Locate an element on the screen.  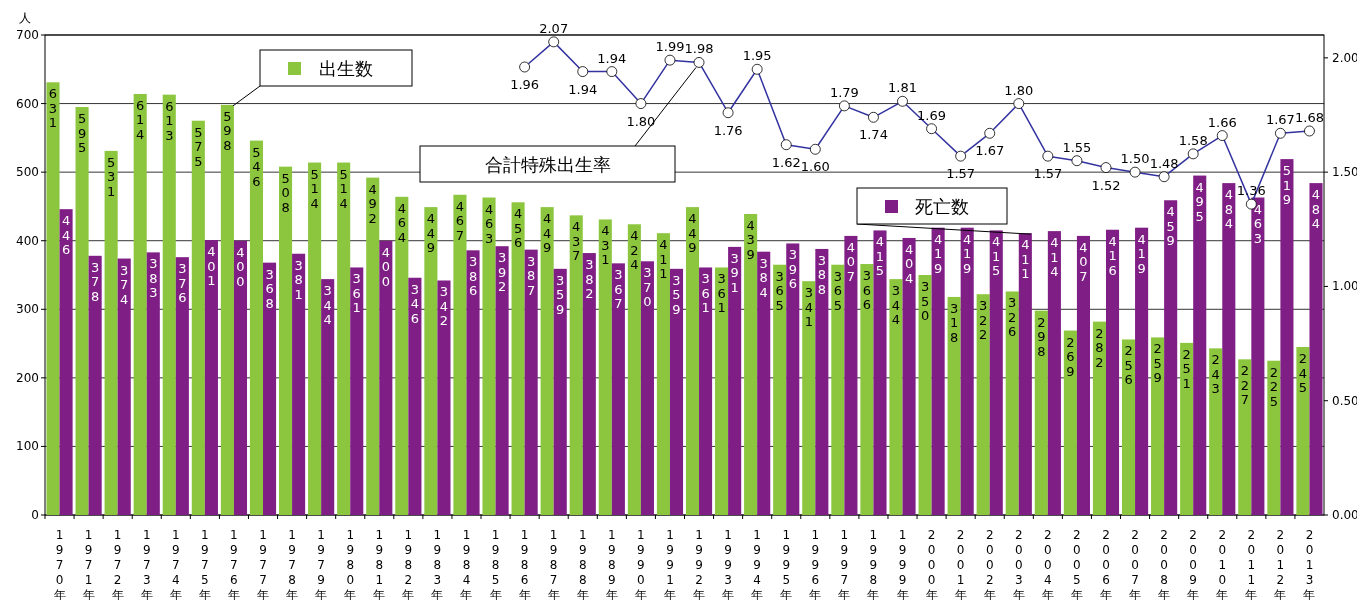
x-tick-label: 1973年 is located at coordinates (146, 565).